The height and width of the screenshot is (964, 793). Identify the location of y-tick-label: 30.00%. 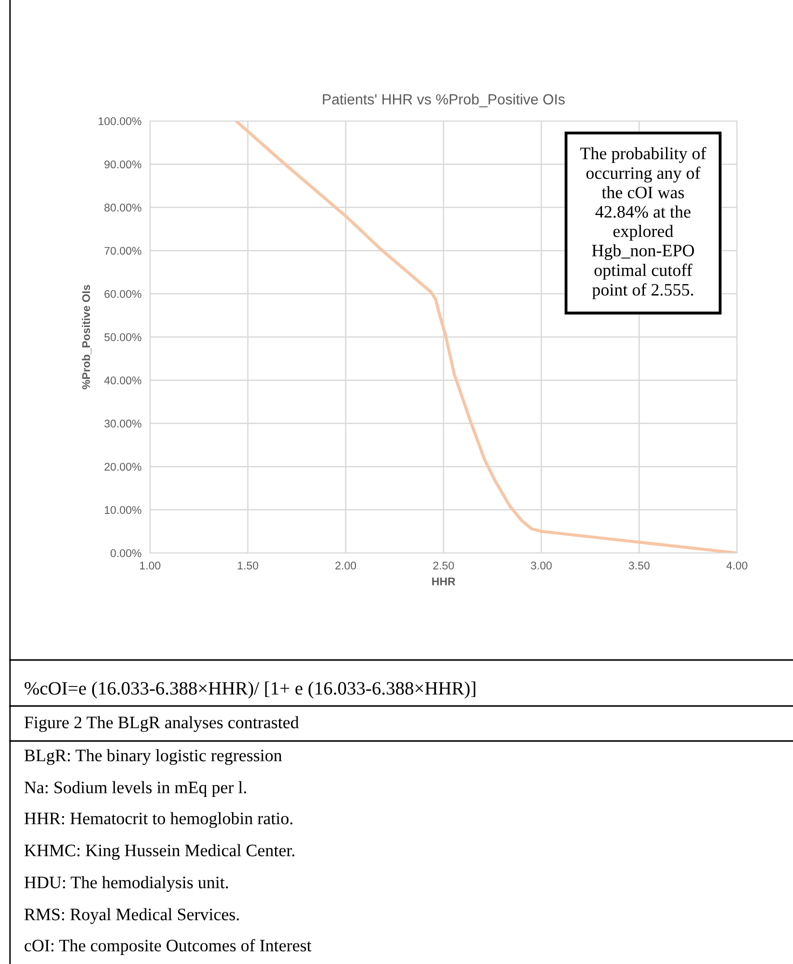
(123, 424).